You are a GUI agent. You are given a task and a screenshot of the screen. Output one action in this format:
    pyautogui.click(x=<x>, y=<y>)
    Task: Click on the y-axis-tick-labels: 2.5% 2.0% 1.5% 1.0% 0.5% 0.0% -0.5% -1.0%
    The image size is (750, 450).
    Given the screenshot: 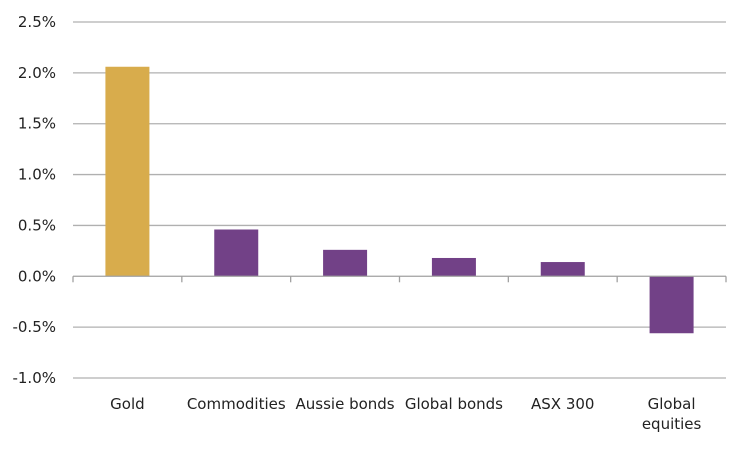 What is the action you would take?
    pyautogui.click(x=34, y=200)
    